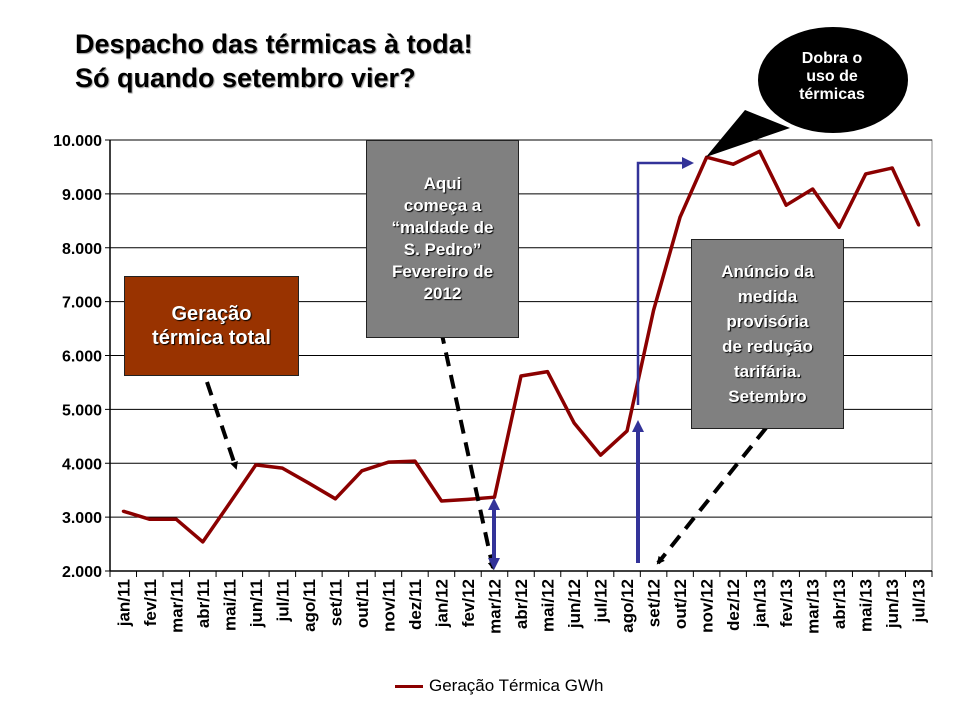  Describe the element at coordinates (82, 303) in the screenshot. I see `y-tick-label: 7.000` at that location.